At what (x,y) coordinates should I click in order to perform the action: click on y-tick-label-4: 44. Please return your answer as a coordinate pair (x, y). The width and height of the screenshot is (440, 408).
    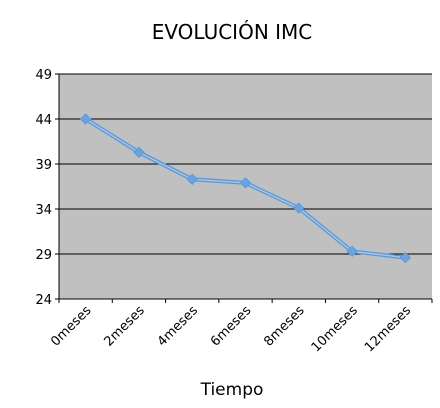
    Looking at the image, I should click on (43, 120).